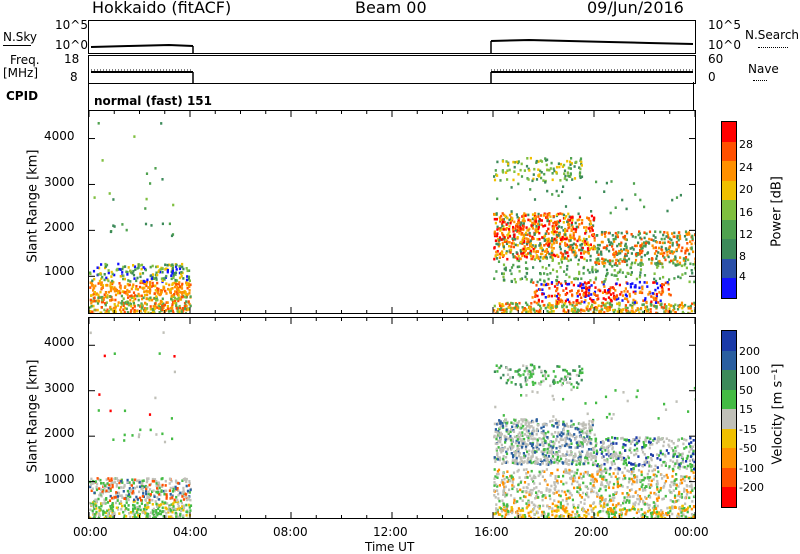 The width and height of the screenshot is (800, 554). What do you see at coordinates (33, 416) in the screenshot?
I see `velocity-ylabel: Slant Range [km]` at bounding box center [33, 416].